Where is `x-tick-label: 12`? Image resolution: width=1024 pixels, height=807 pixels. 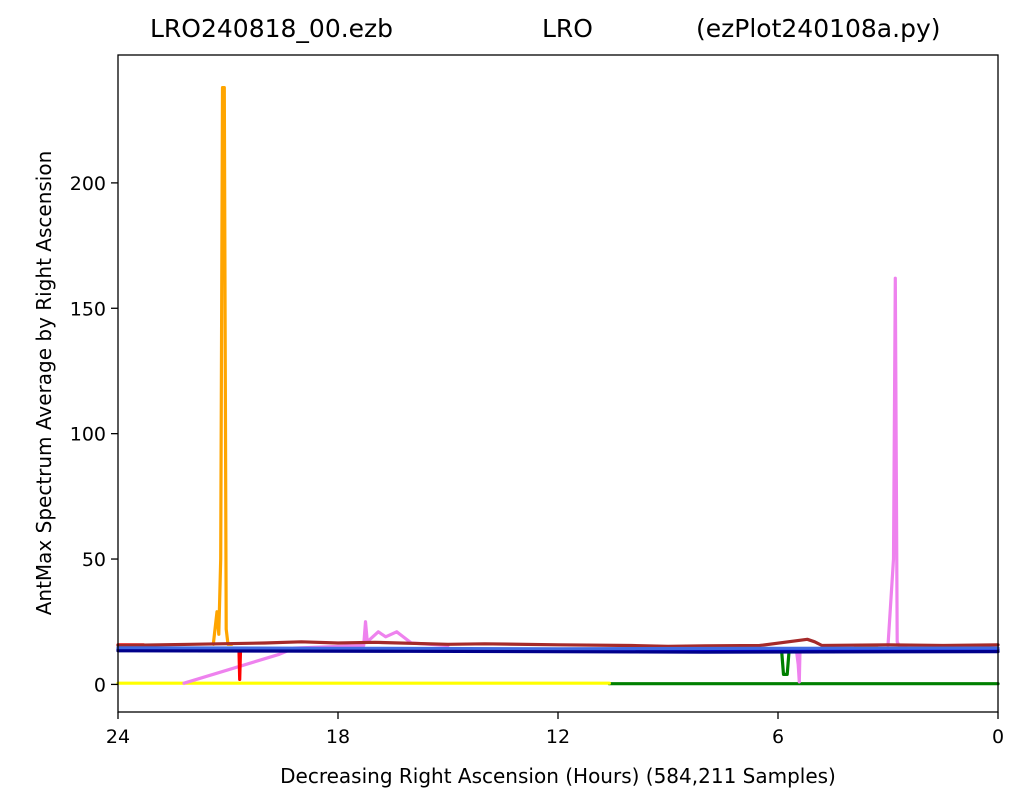 x-tick-label: 12 is located at coordinates (558, 737).